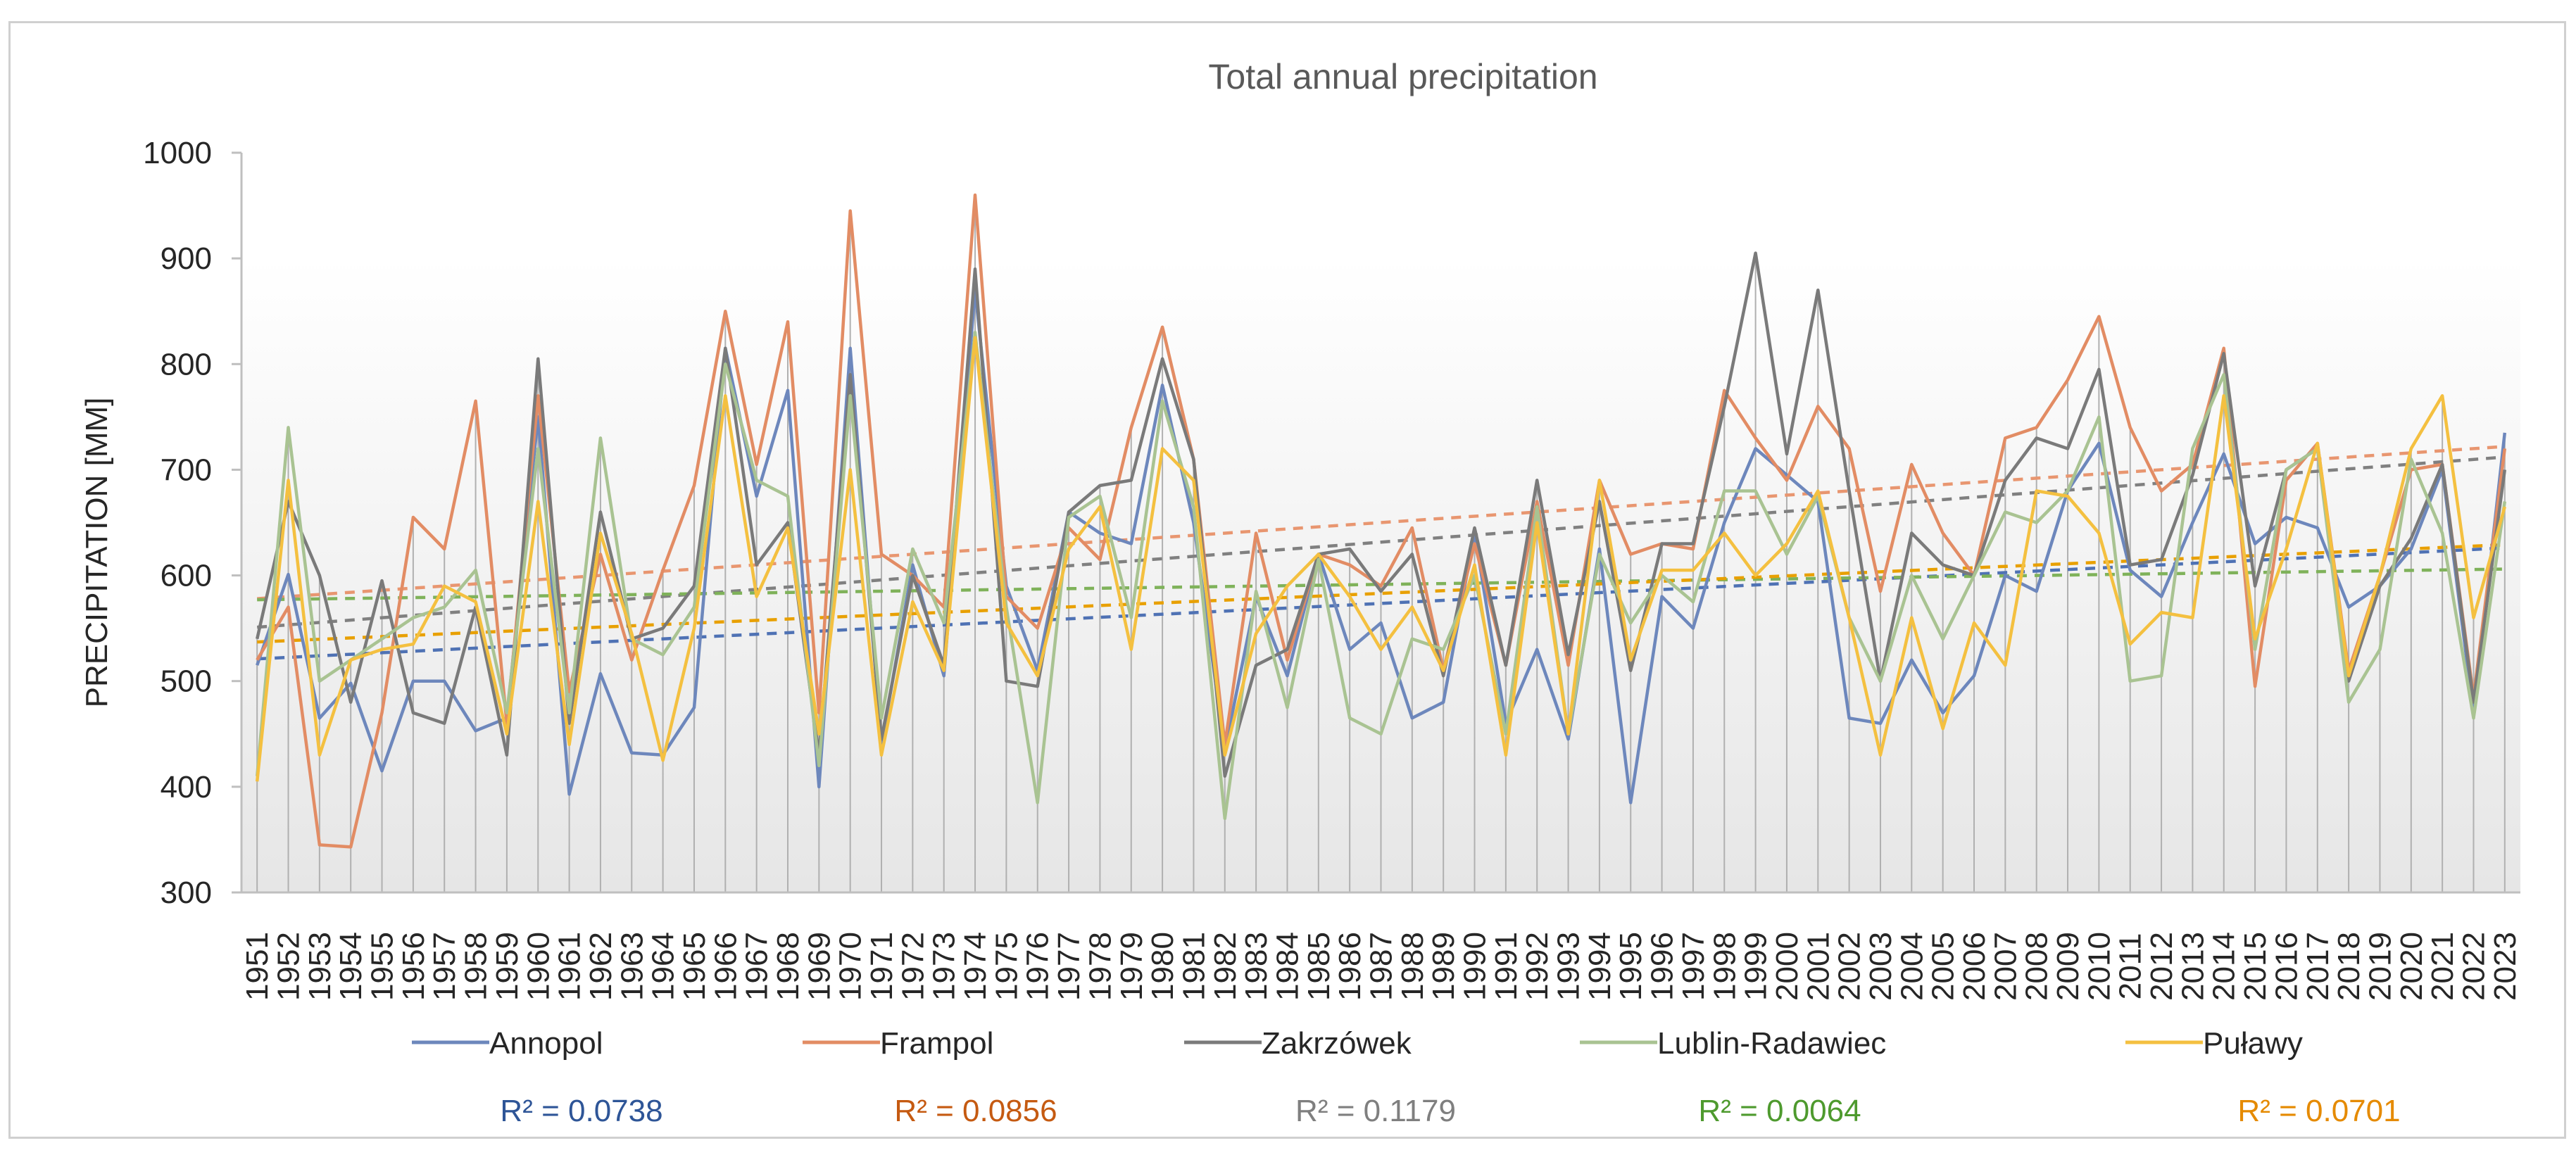 The height and width of the screenshot is (1162, 2576). What do you see at coordinates (186, 259) in the screenshot?
I see `y-tick-label-900: 900` at bounding box center [186, 259].